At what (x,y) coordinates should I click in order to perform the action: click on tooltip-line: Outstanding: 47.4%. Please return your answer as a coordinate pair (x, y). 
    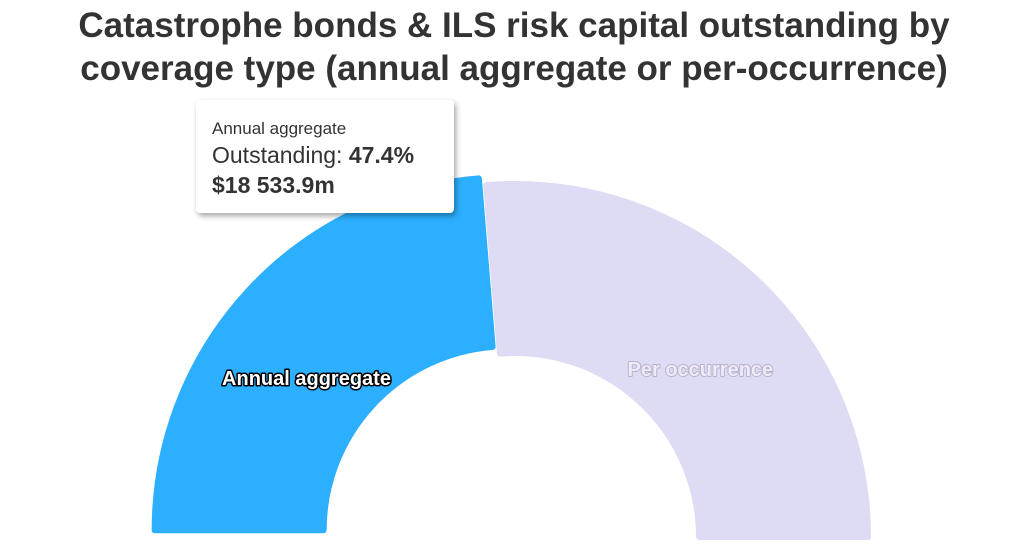
    Looking at the image, I should click on (333, 155).